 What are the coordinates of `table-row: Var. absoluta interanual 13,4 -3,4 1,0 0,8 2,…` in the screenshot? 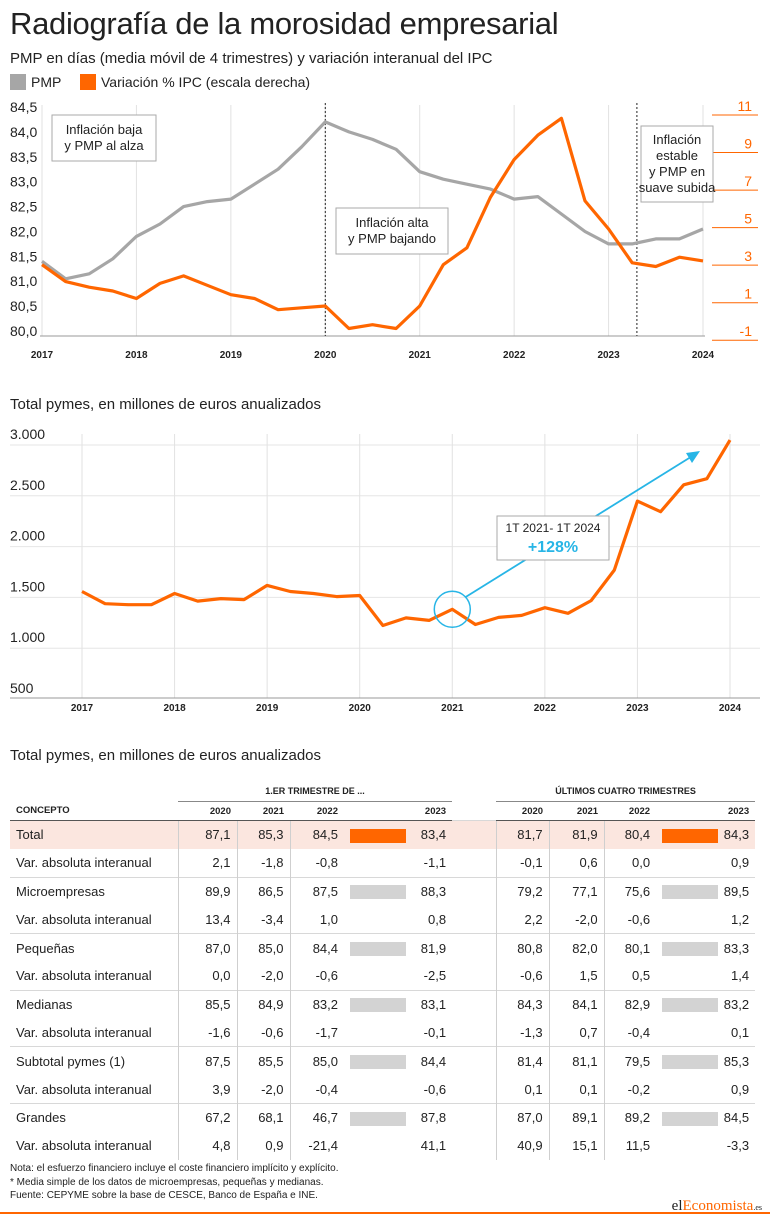 It's located at (382, 919).